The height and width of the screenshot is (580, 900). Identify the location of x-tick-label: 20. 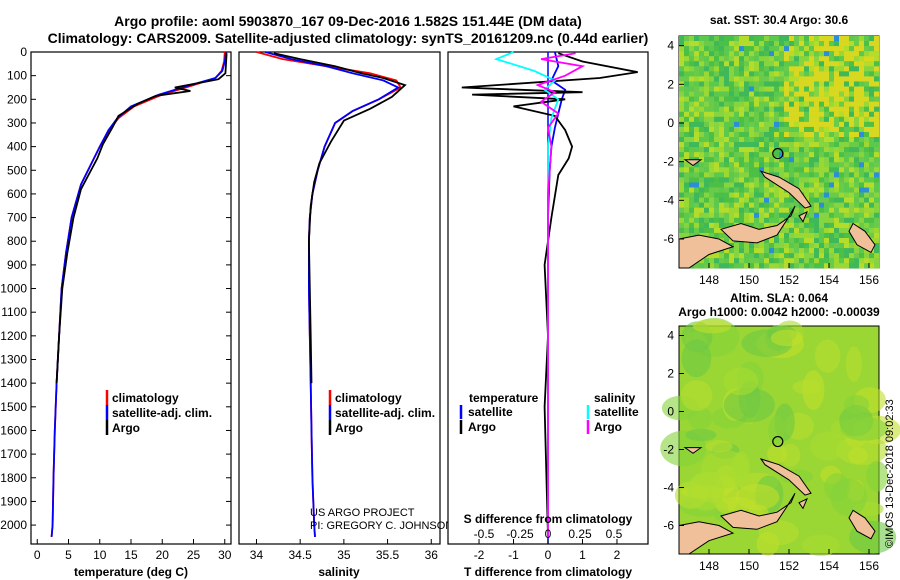
(163, 555).